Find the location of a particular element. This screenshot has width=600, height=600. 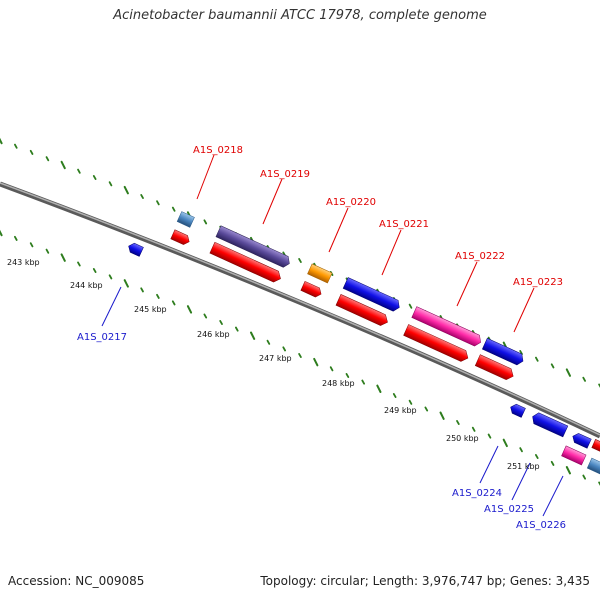

scale-label-247: 247 kbp is located at coordinates (275, 358).